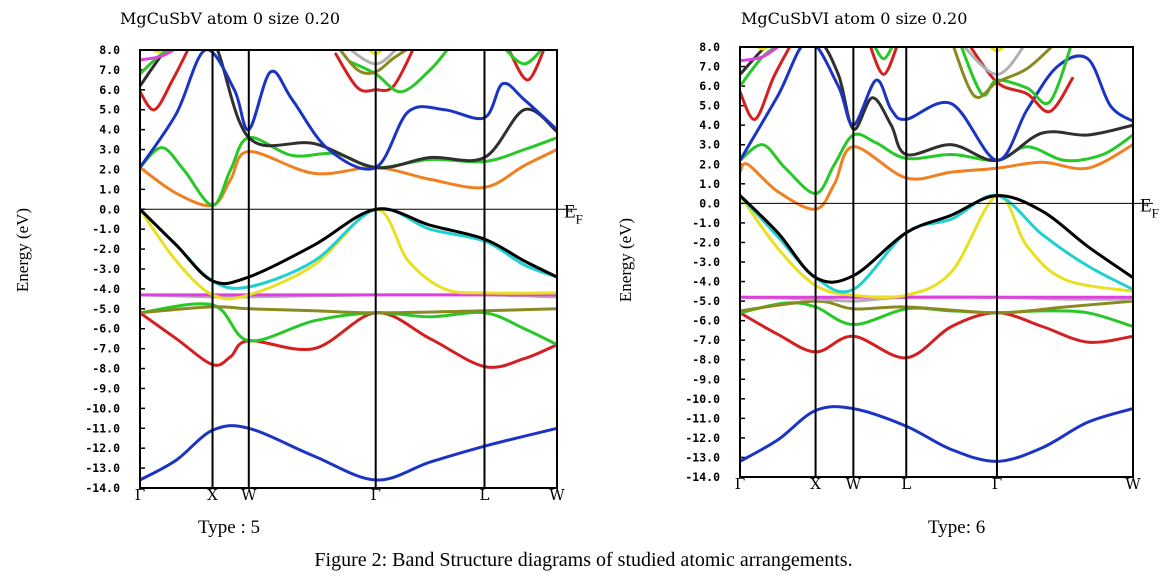 Image resolution: width=1167 pixels, height=577 pixels. What do you see at coordinates (854, 18) in the screenshot?
I see `chart-title: MgCuSbVI atom 0 size 0.20` at bounding box center [854, 18].